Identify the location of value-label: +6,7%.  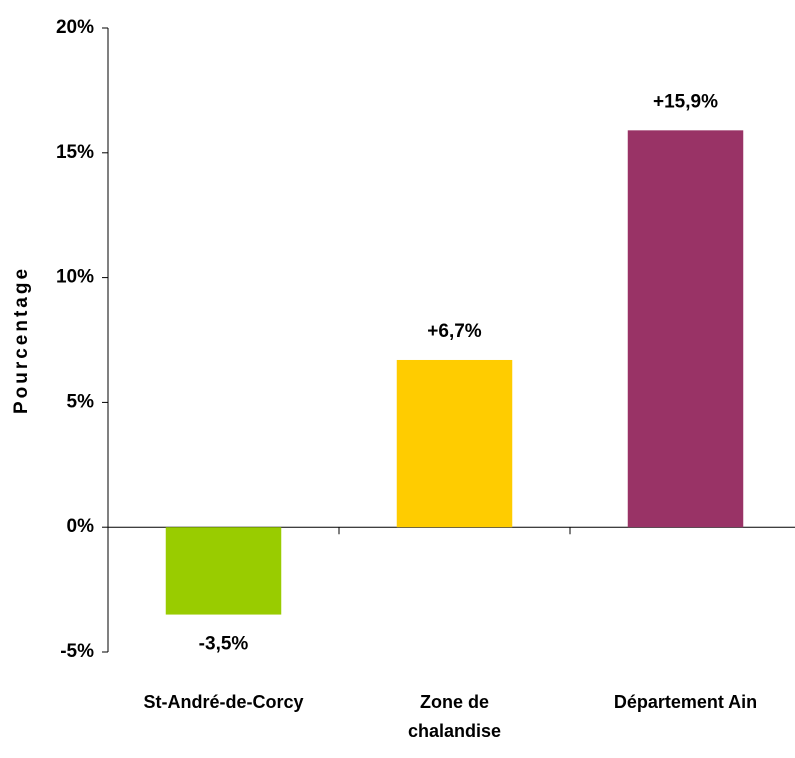
(454, 331).